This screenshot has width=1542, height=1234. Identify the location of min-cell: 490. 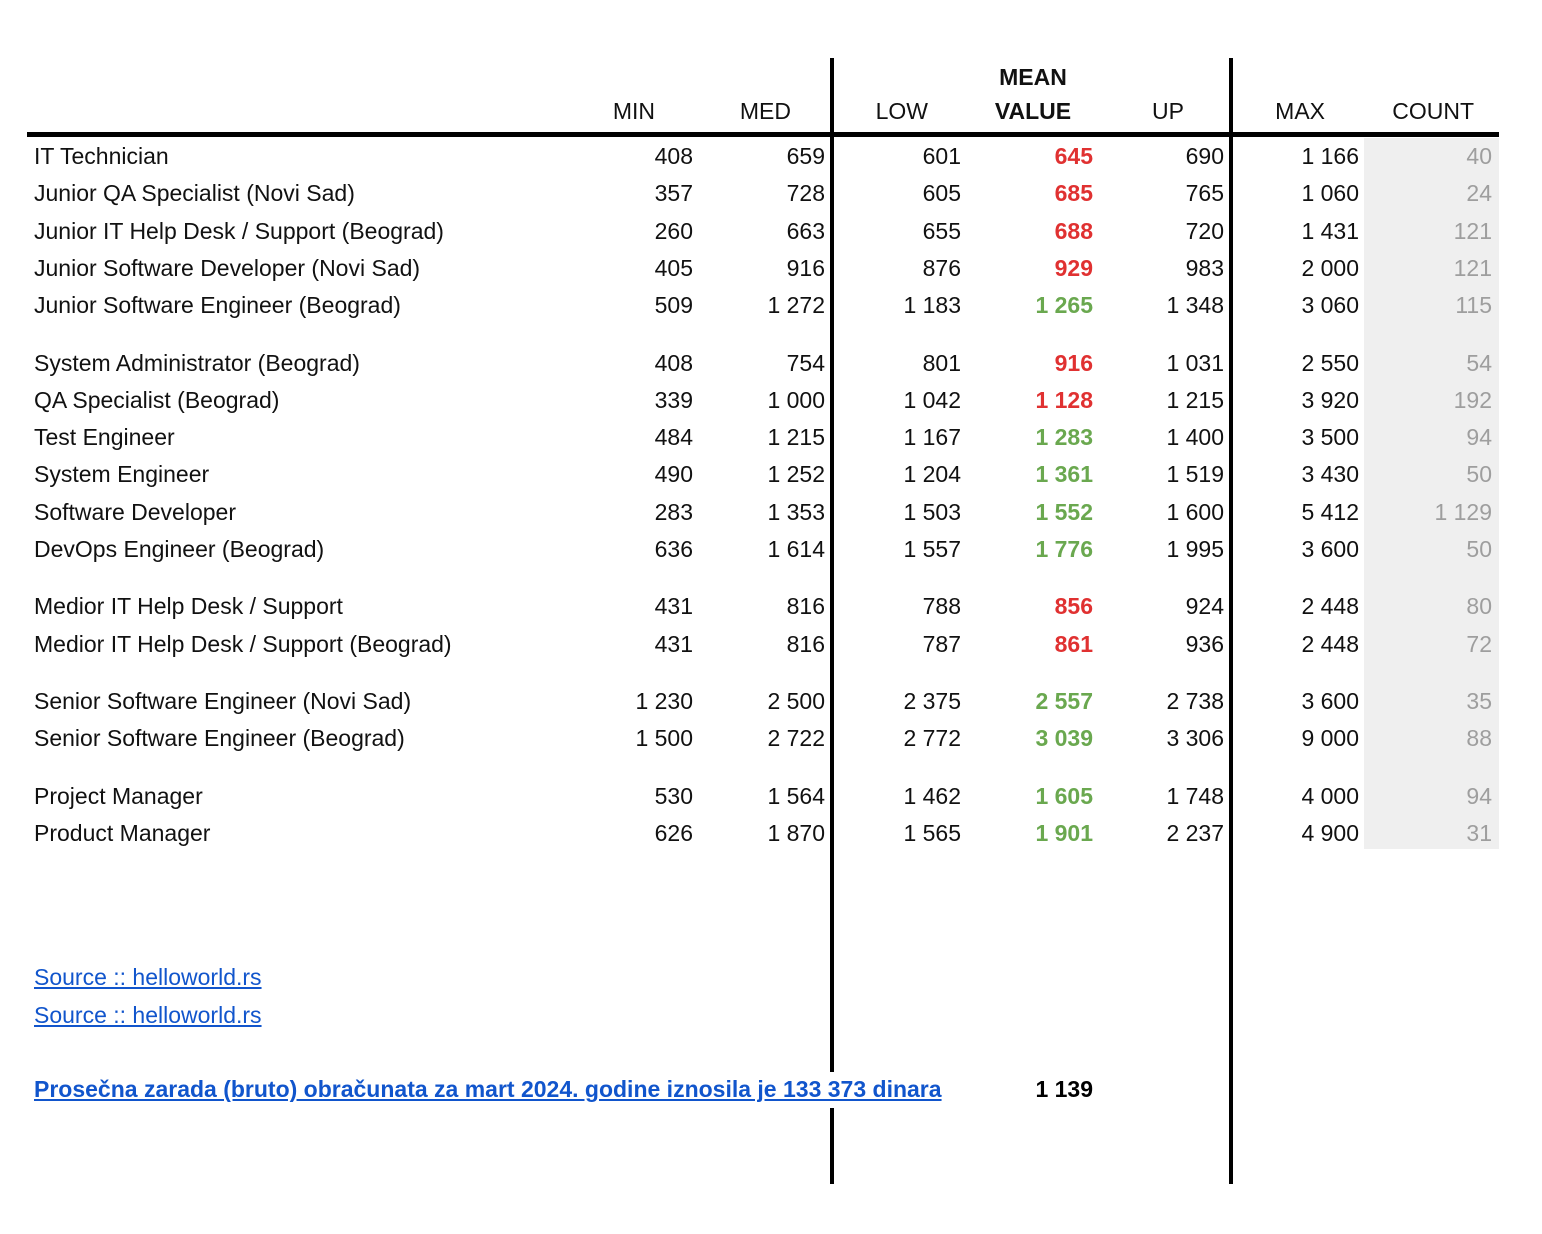
(673, 474).